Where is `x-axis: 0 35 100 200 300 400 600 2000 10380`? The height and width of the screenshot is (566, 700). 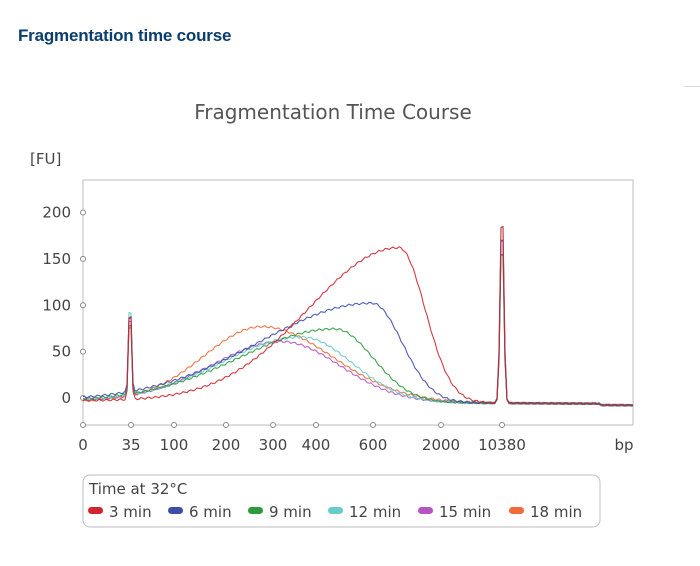 x-axis: 0 35 100 200 300 400 600 2000 10380 is located at coordinates (355, 438).